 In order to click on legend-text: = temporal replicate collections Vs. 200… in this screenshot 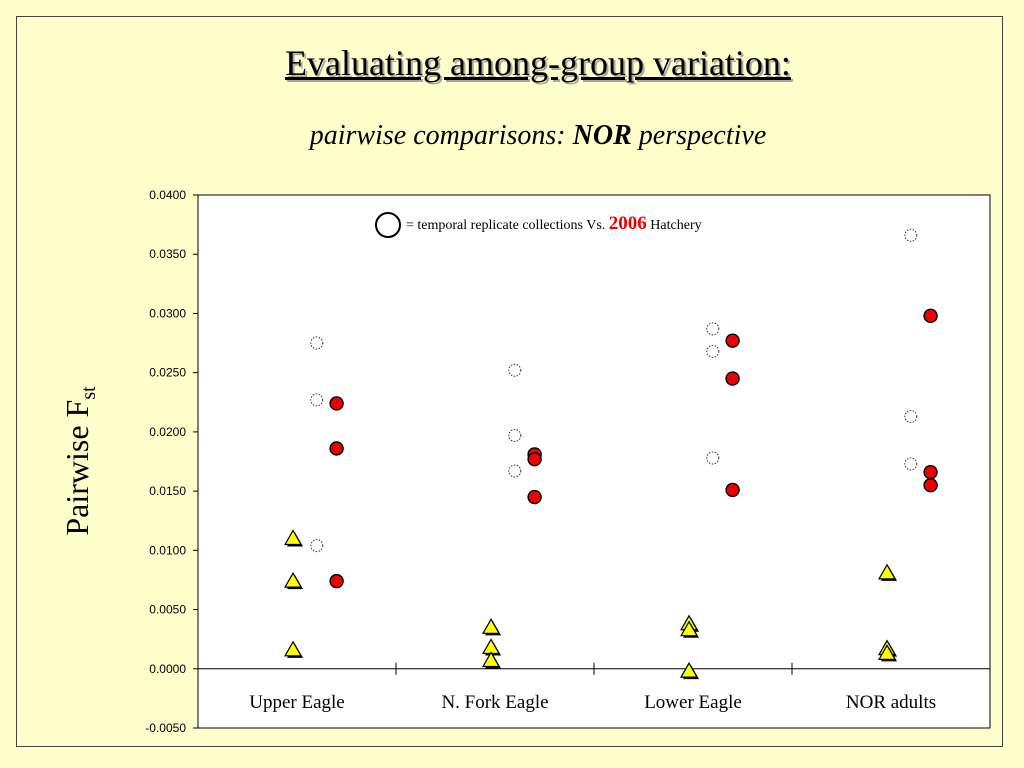, I will do `click(554, 223)`.